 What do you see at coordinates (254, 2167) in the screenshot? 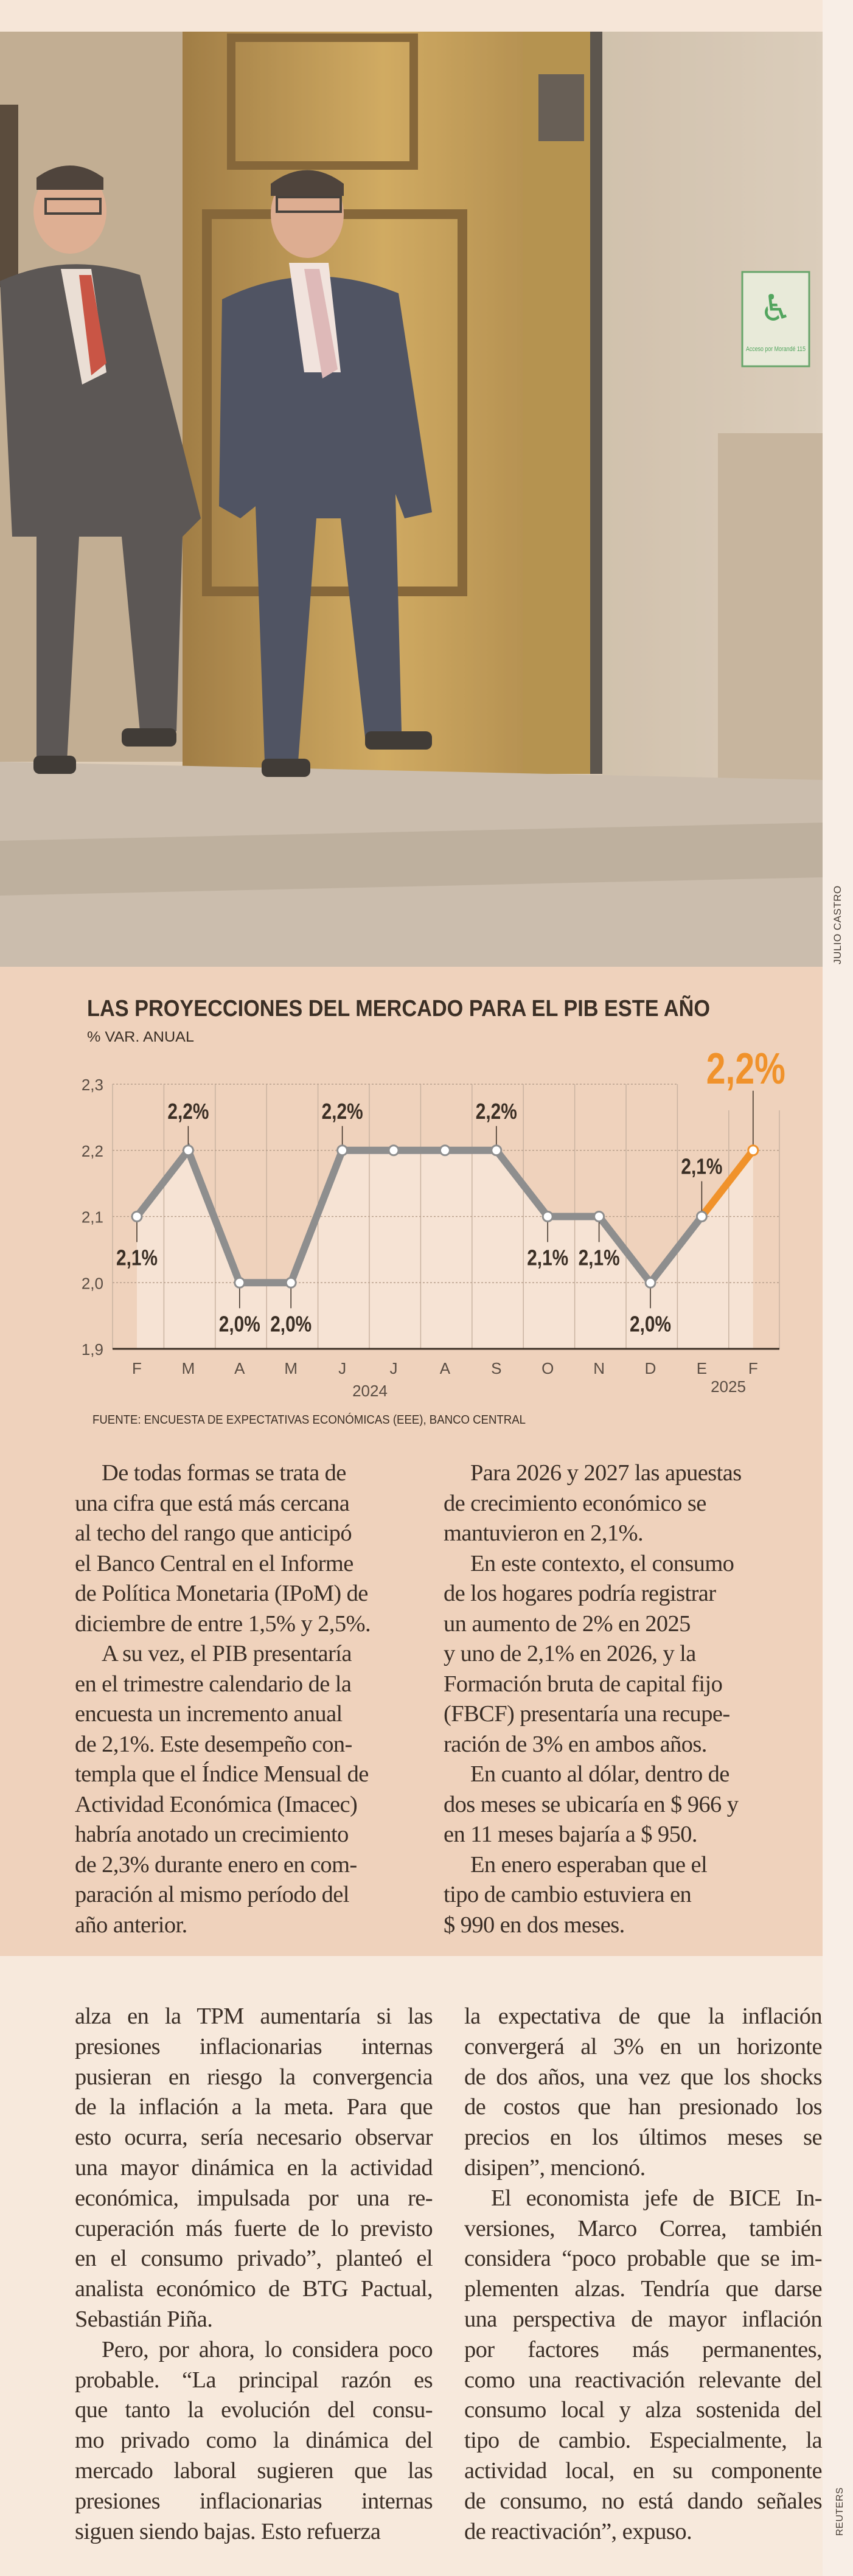
I see `article-line: una mayor dinámica en la actividad` at bounding box center [254, 2167].